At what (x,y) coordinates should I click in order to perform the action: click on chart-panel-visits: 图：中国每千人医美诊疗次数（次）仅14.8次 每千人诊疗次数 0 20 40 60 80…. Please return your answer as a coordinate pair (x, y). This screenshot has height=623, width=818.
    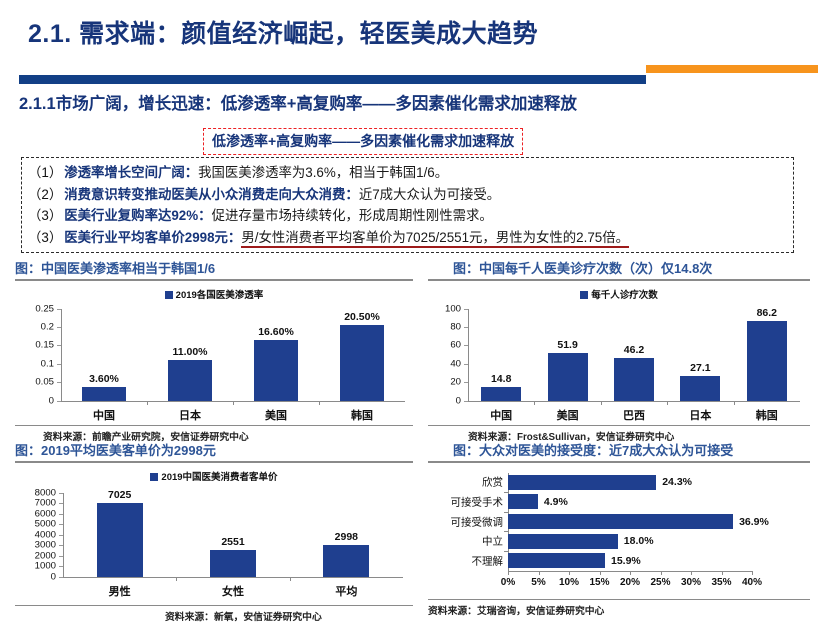
    Looking at the image, I should click on (619, 350).